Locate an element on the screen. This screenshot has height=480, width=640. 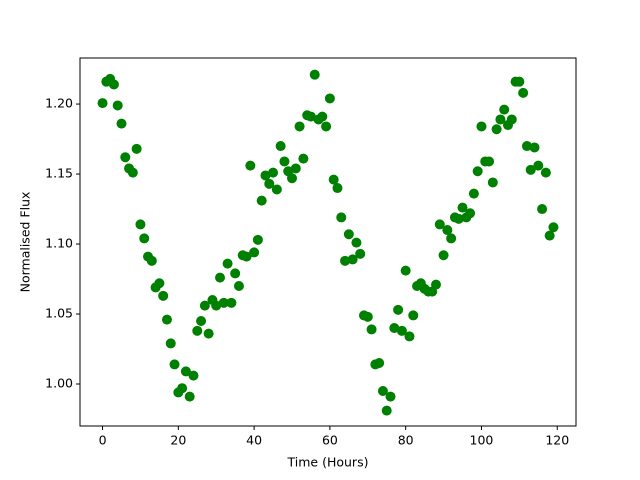
y-tick-label: 1.10 is located at coordinates (59, 243).